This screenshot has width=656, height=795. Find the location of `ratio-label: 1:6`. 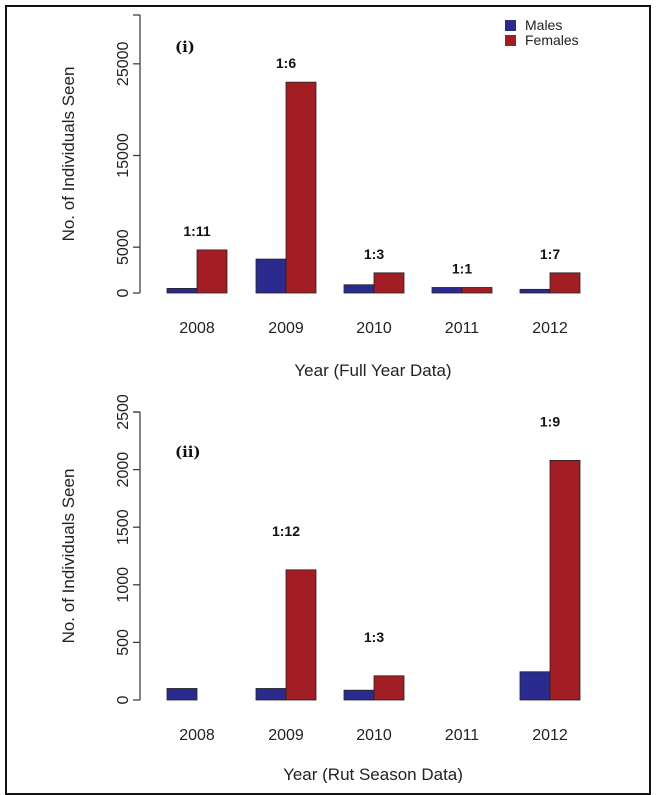

ratio-label: 1:6 is located at coordinates (286, 63).